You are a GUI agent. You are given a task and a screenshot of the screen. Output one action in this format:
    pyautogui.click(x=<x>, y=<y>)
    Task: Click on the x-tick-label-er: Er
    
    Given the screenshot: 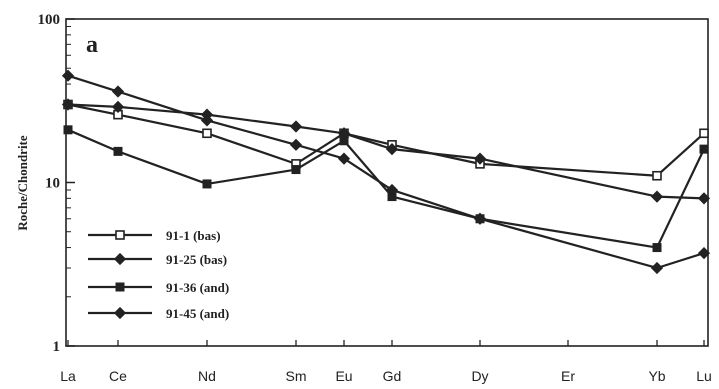 What is the action you would take?
    pyautogui.click(x=568, y=376)
    